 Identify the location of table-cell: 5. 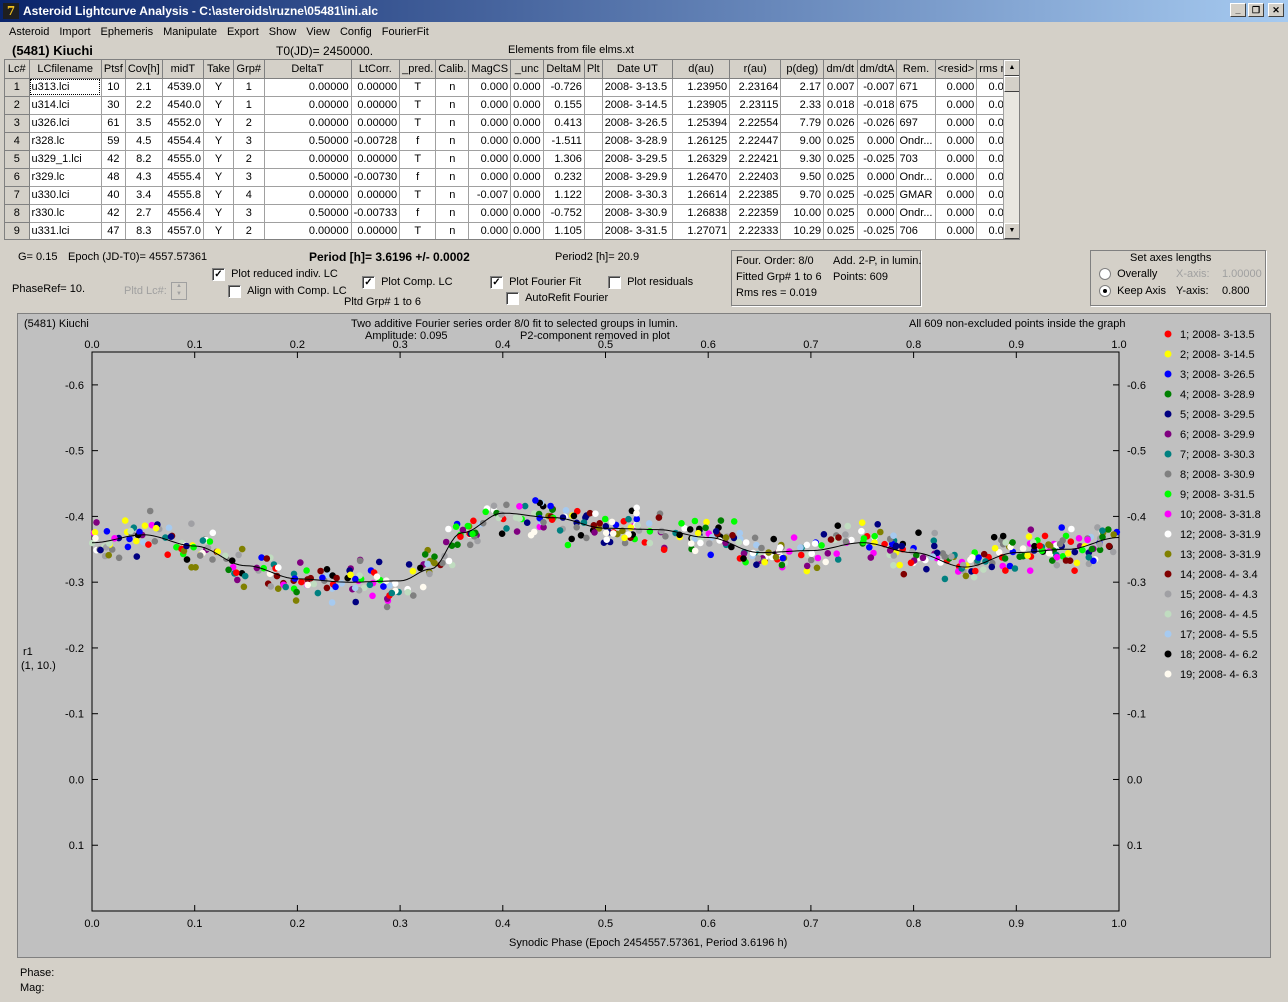
(17, 159).